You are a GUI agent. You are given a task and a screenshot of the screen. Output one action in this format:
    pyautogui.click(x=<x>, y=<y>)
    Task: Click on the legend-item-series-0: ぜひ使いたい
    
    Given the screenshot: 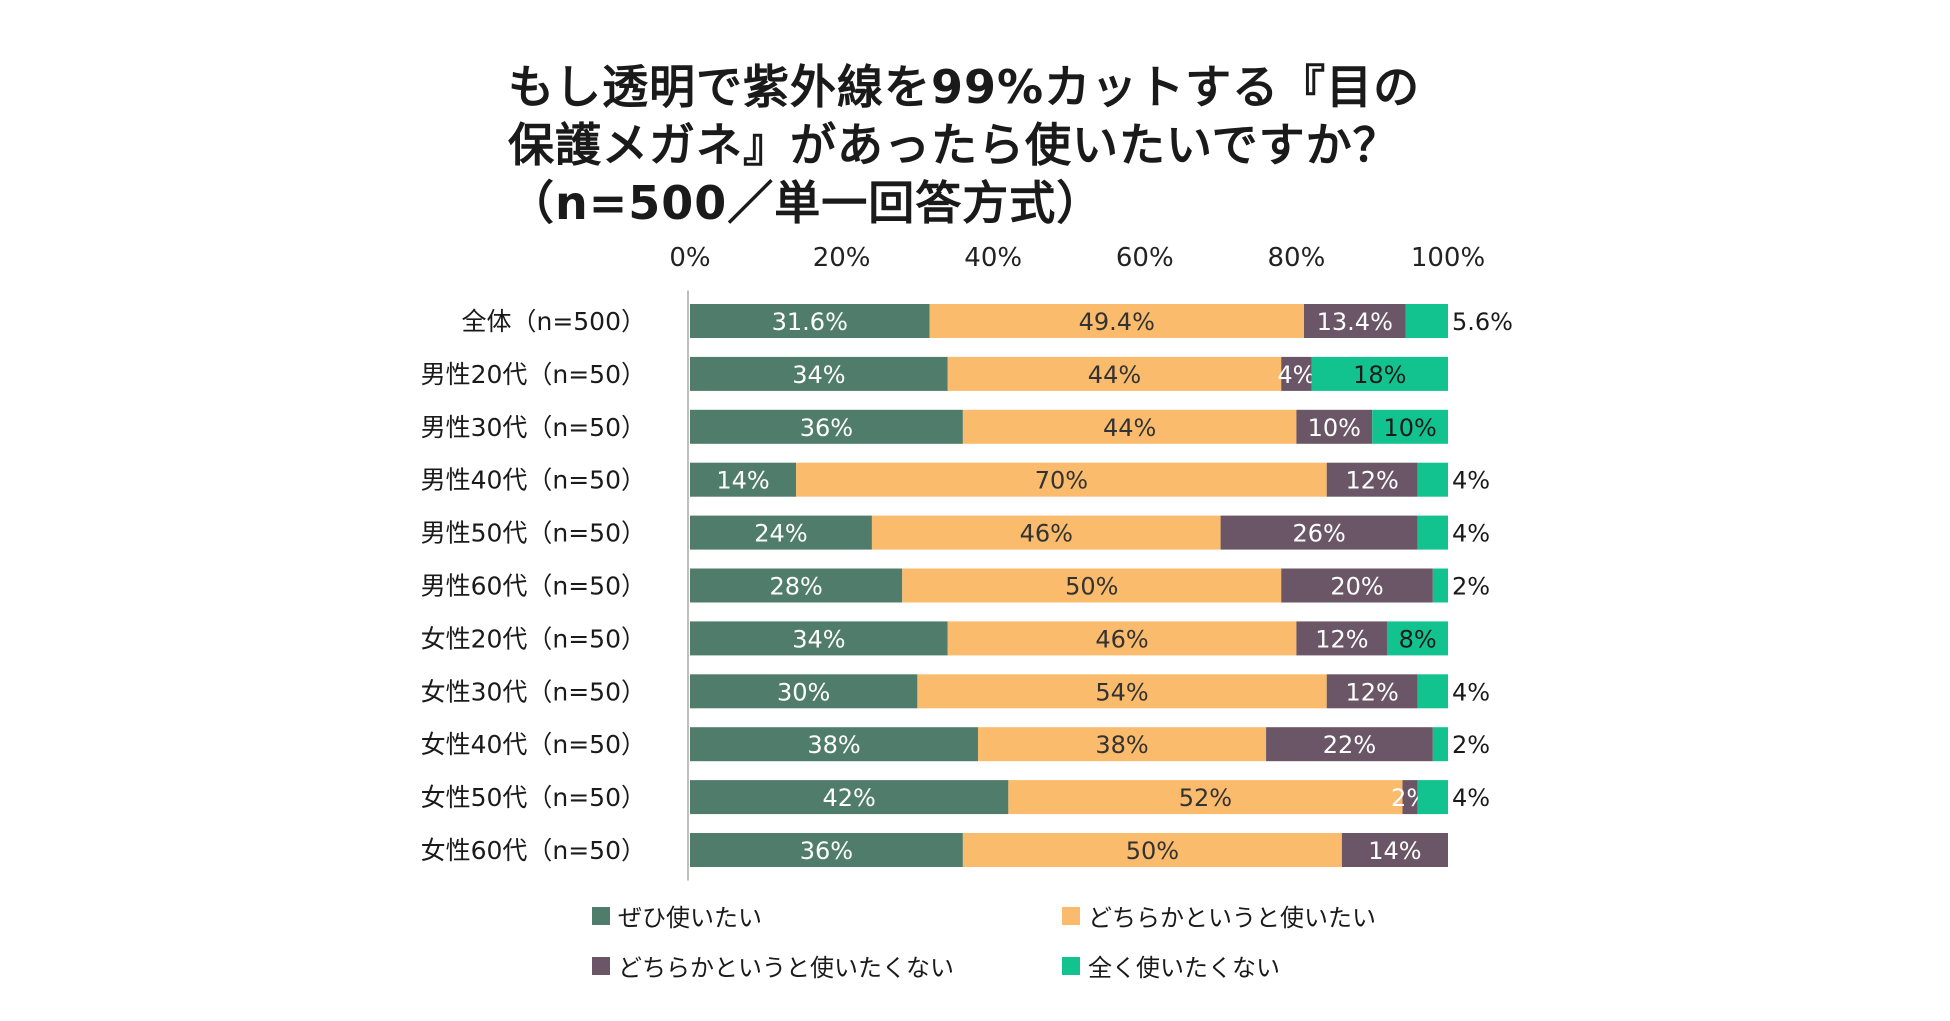 What is the action you would take?
    pyautogui.click(x=677, y=915)
    